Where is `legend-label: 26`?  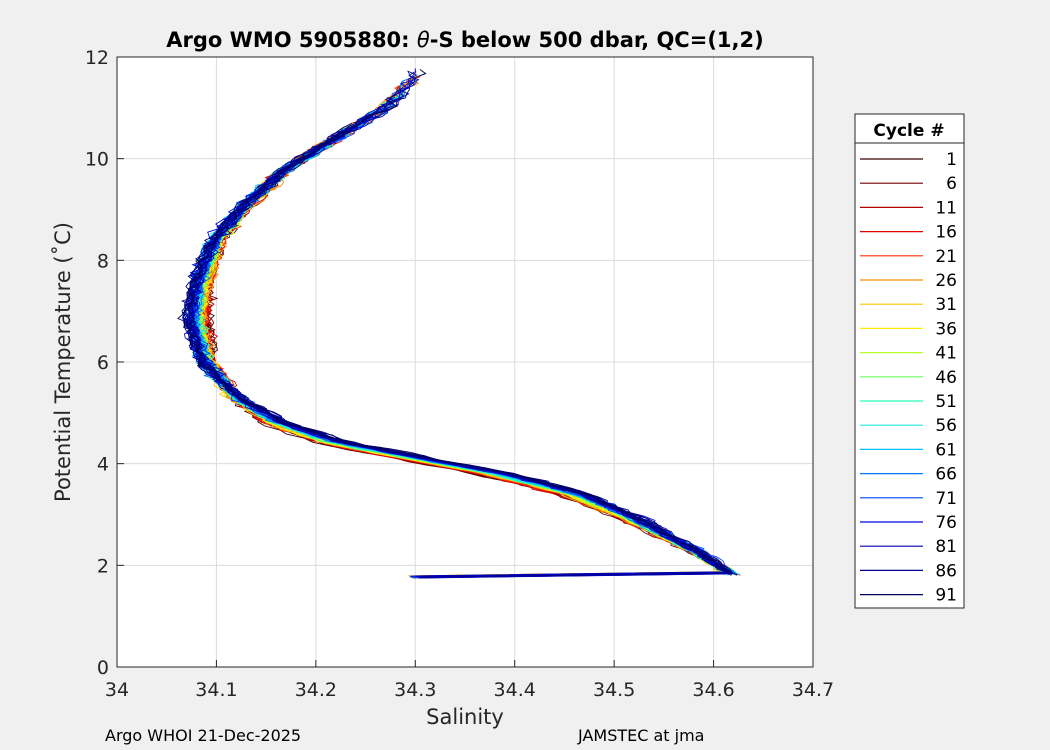 legend-label: 26 is located at coordinates (946, 281).